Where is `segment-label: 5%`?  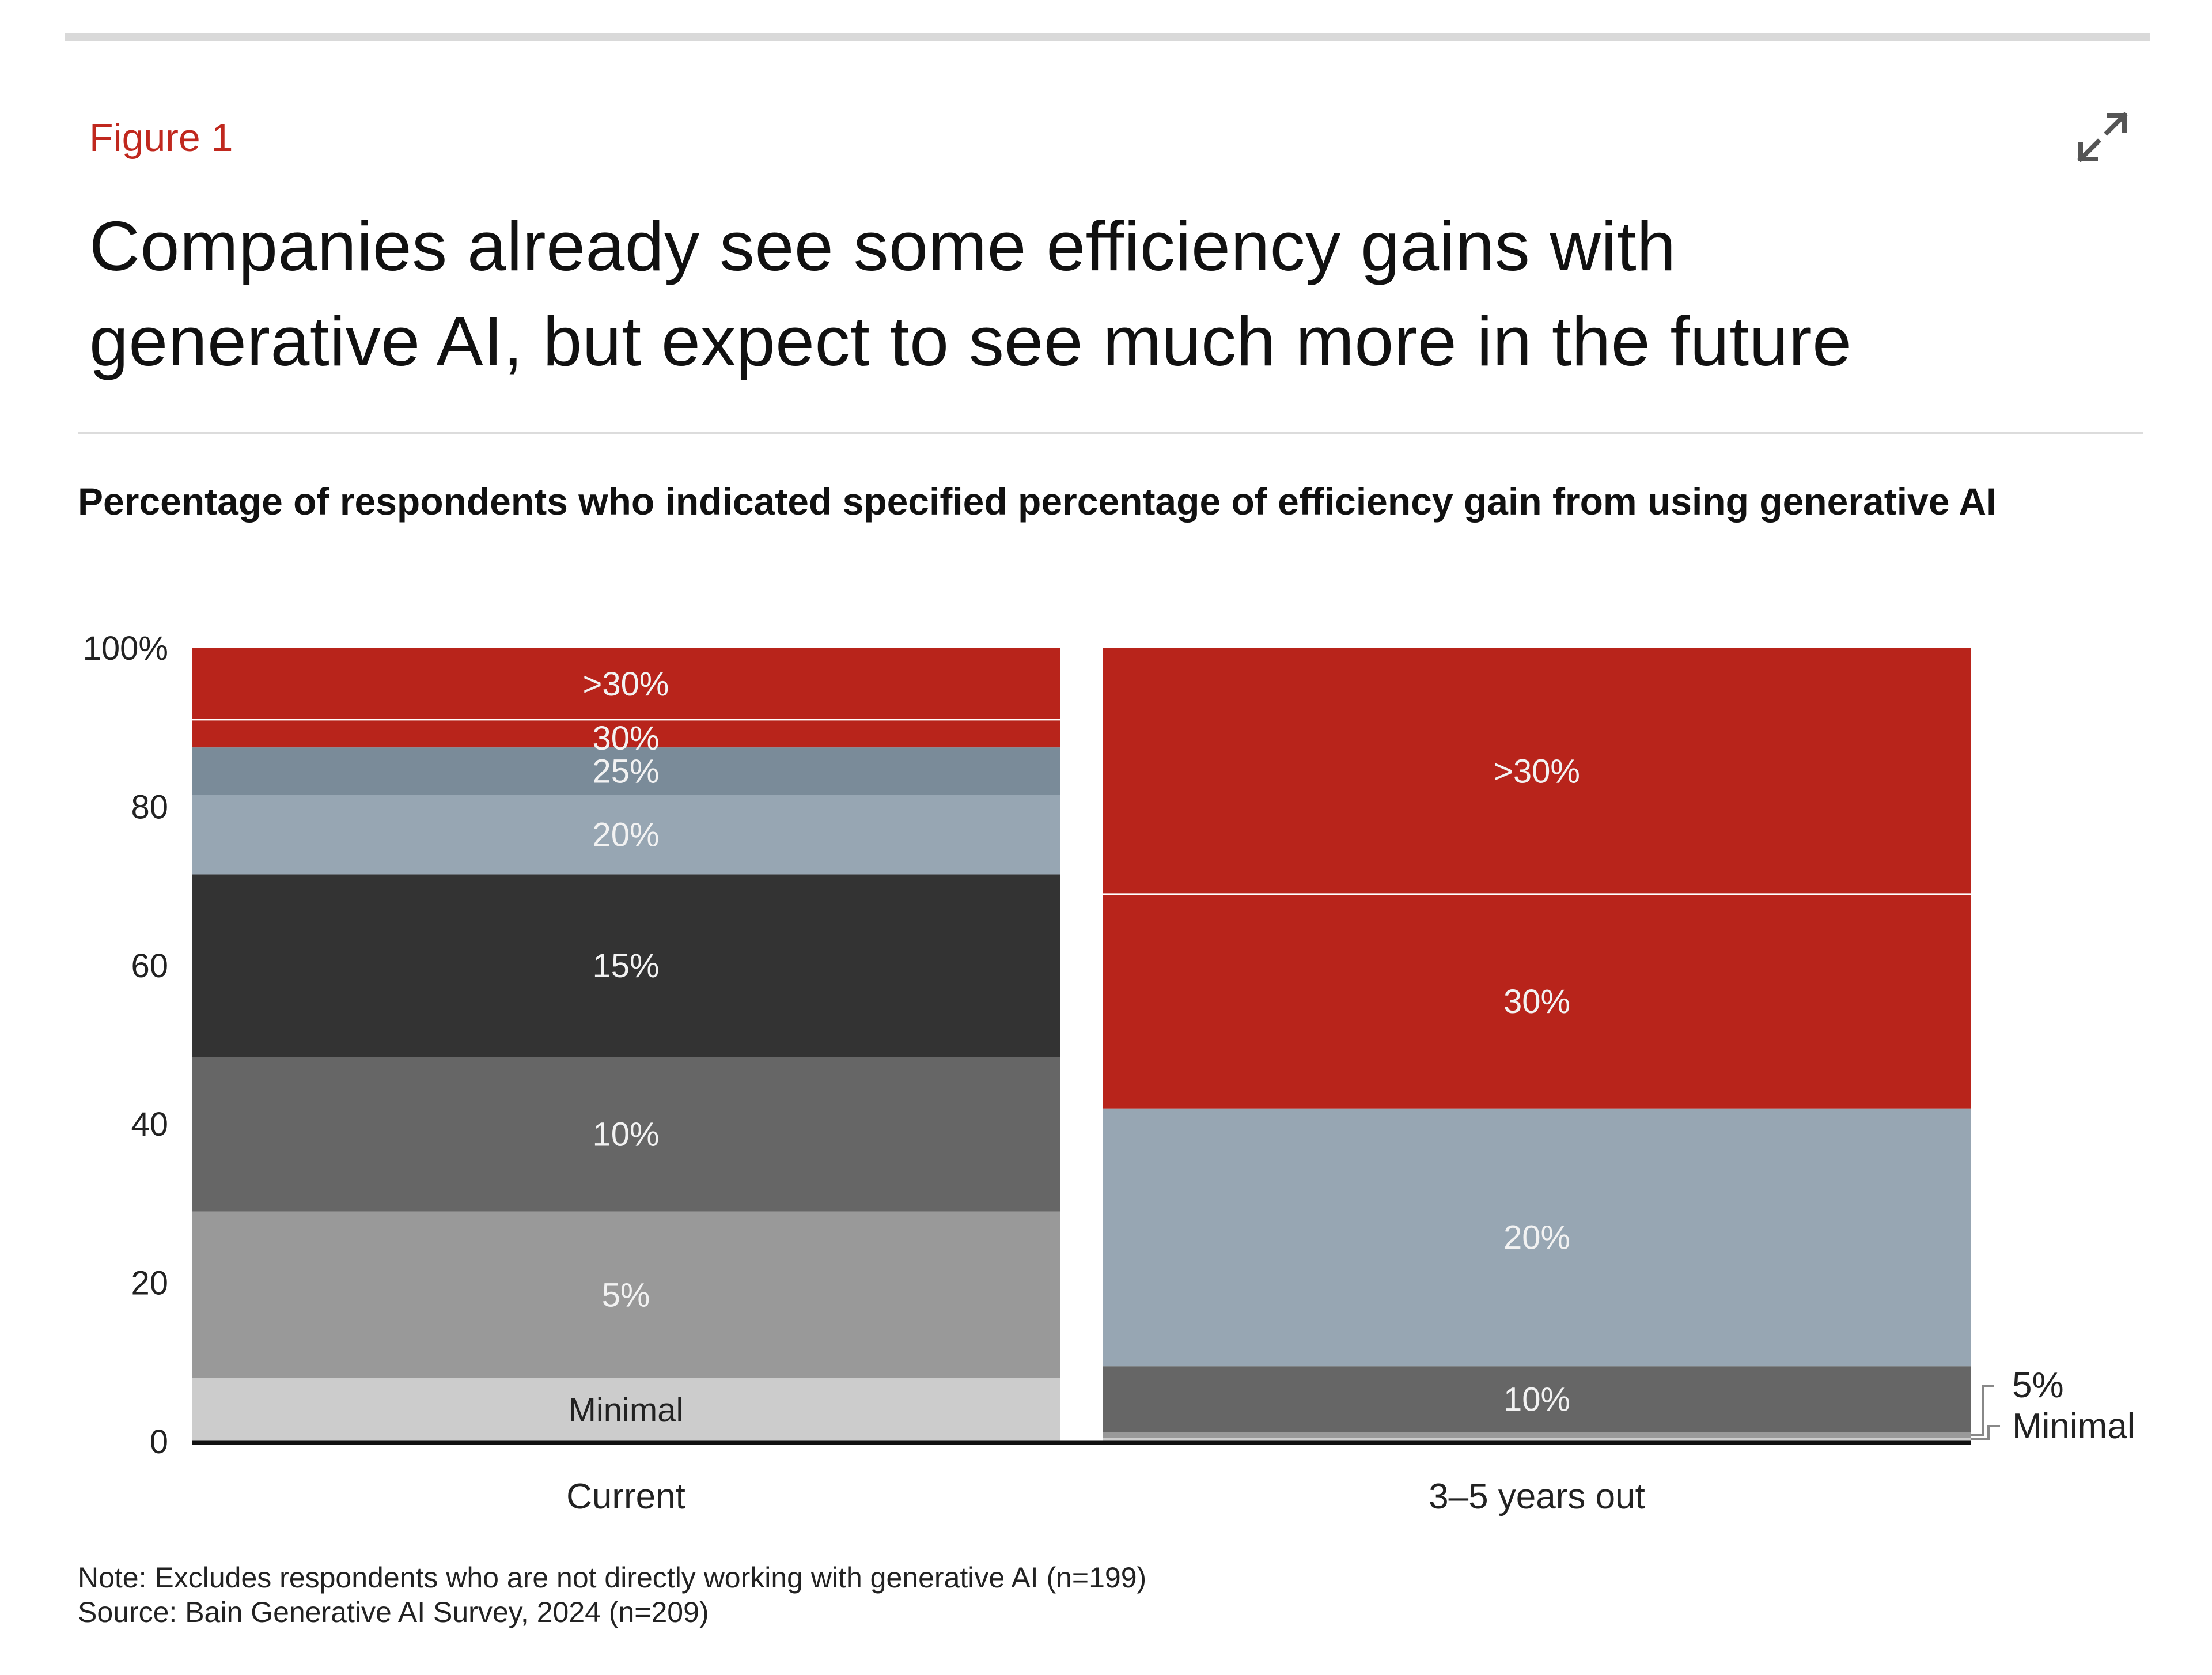 segment-label: 5% is located at coordinates (626, 1295).